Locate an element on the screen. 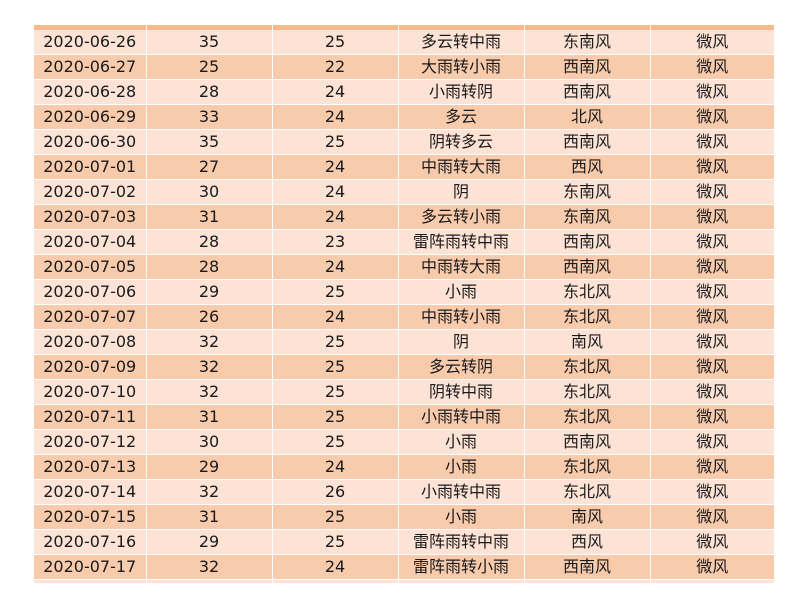  high-temp-cell: 27 is located at coordinates (208, 167).